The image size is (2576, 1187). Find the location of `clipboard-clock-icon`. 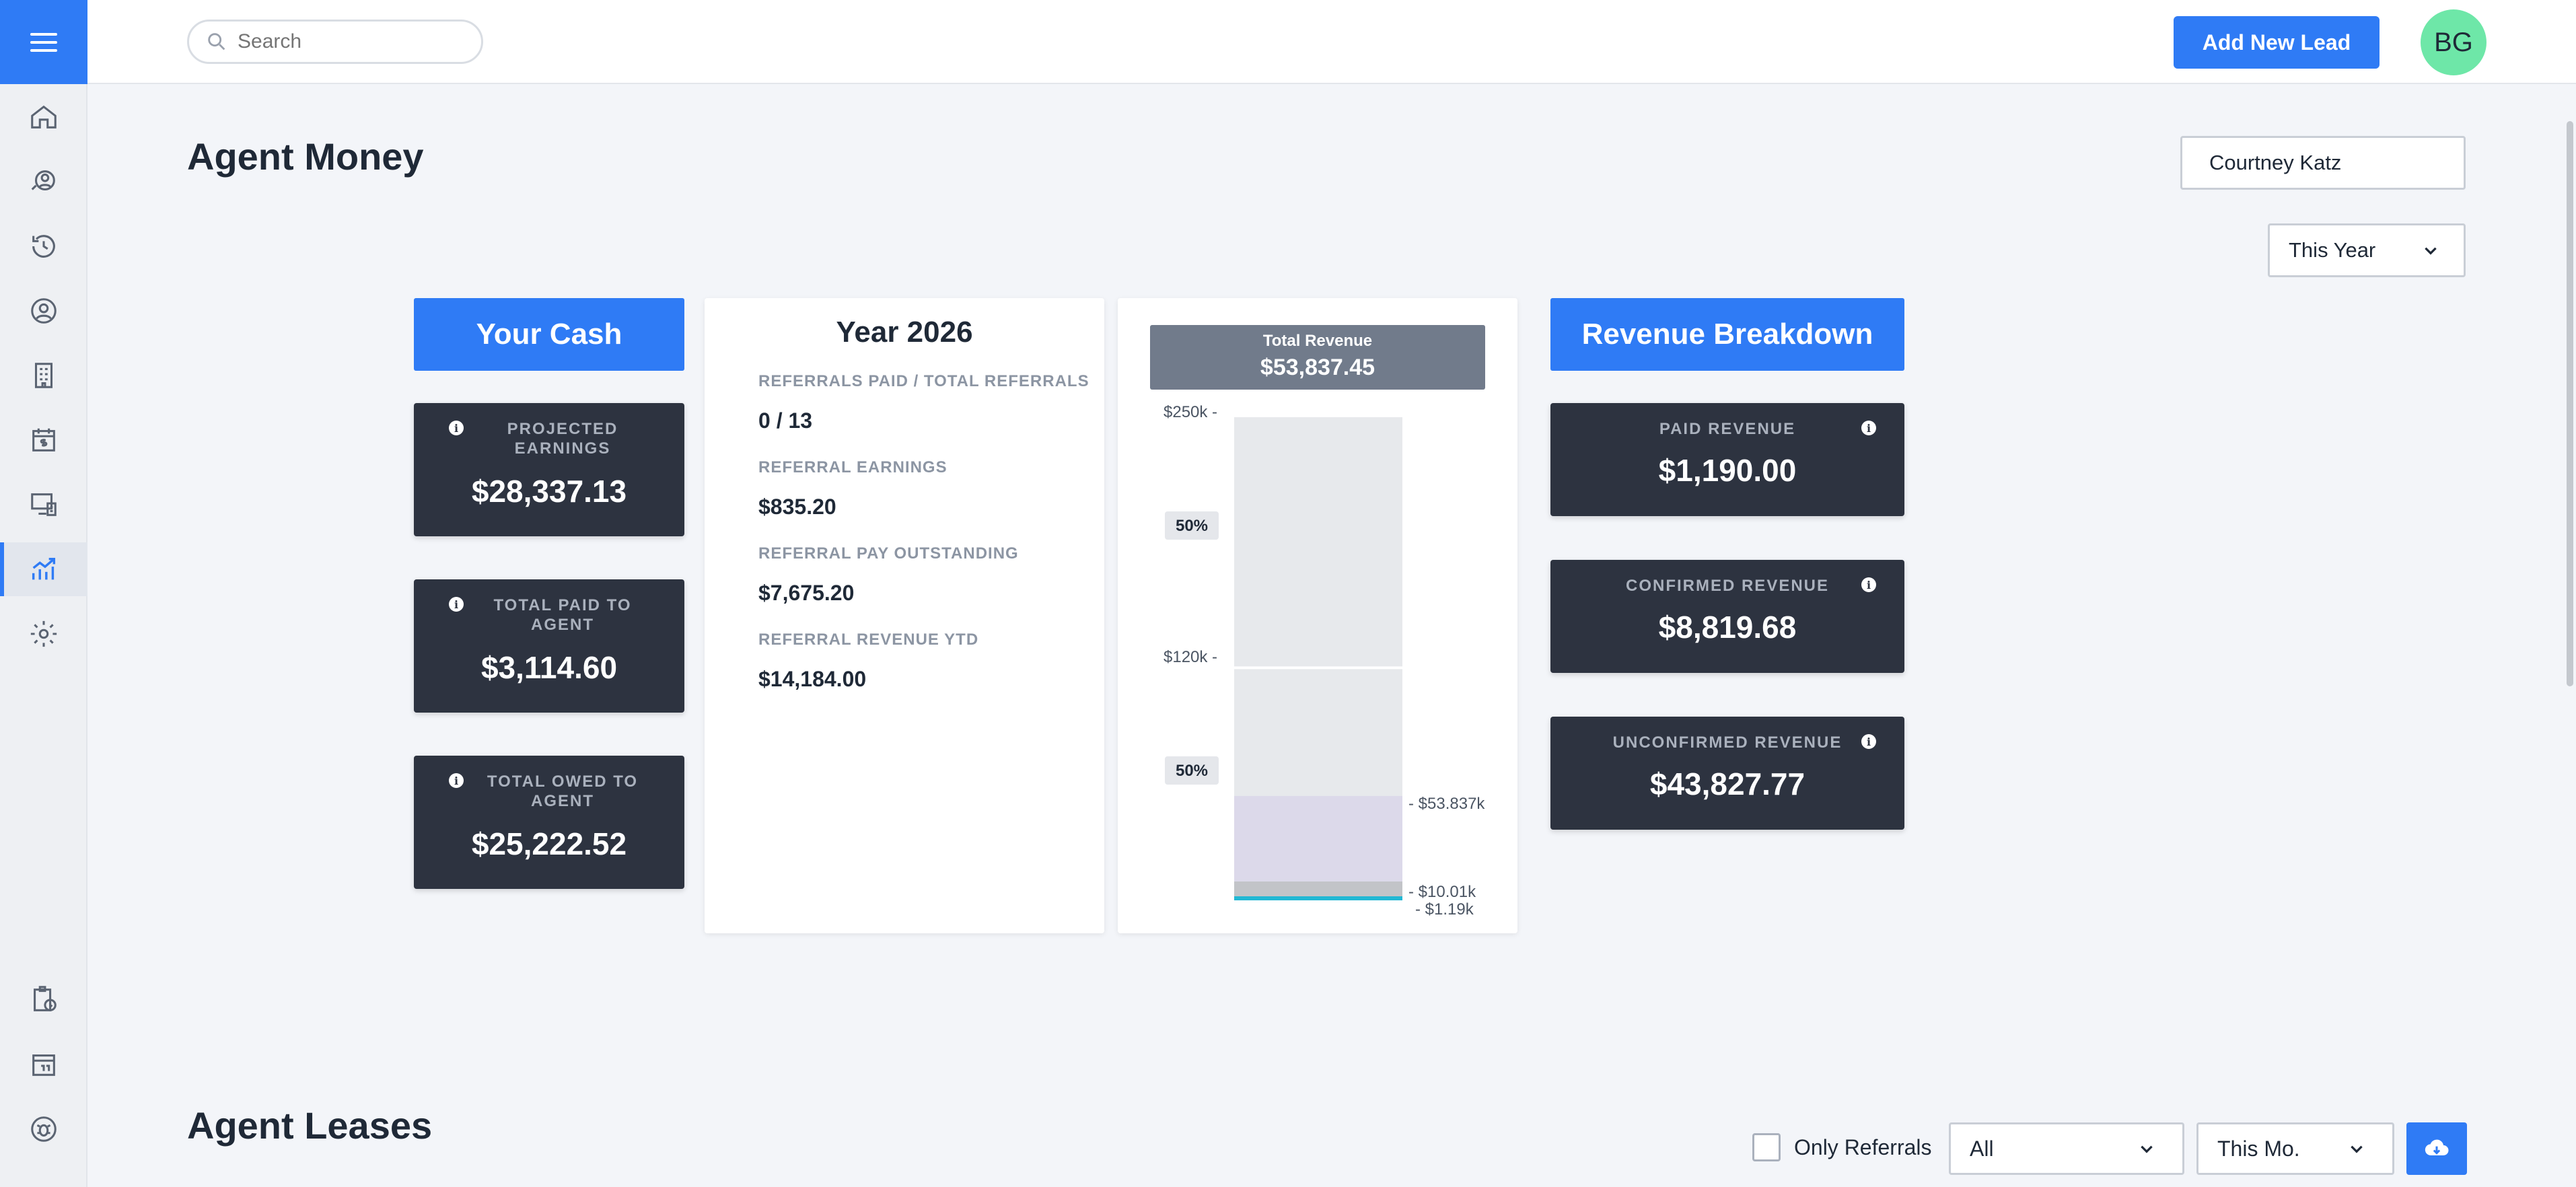

clipboard-clock-icon is located at coordinates (45, 998).